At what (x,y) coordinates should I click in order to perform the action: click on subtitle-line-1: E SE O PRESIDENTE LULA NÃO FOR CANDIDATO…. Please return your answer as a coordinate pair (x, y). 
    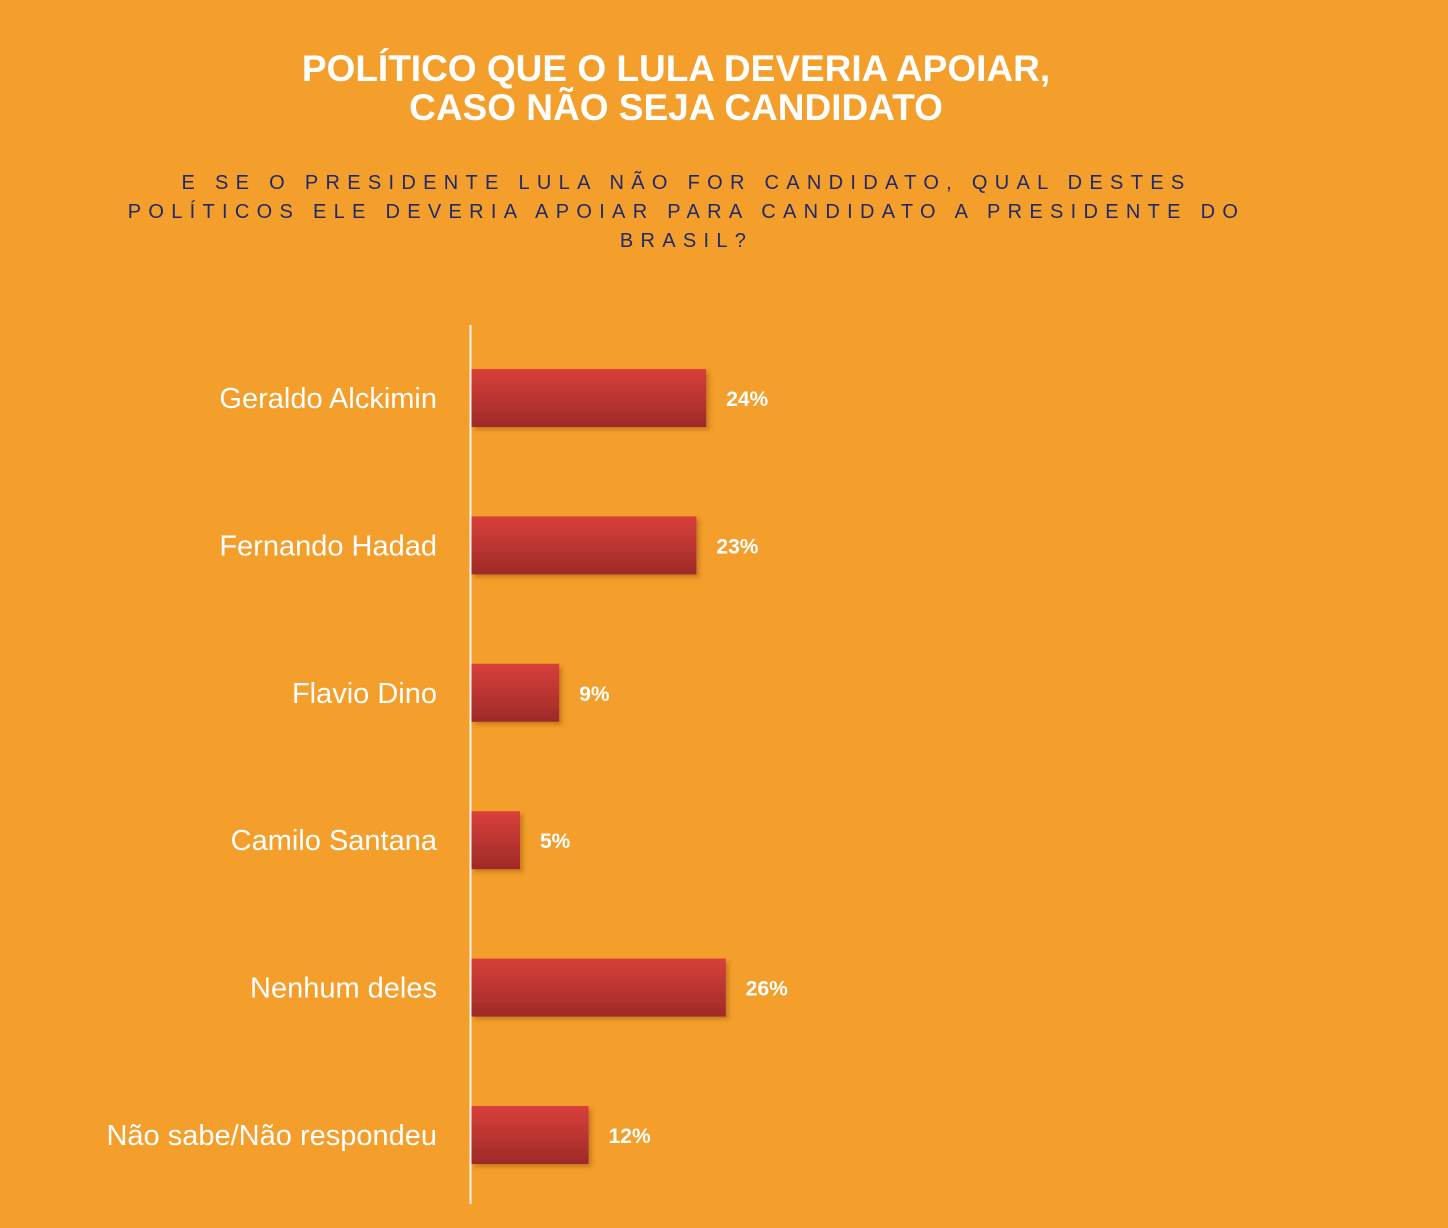
    Looking at the image, I should click on (686, 183).